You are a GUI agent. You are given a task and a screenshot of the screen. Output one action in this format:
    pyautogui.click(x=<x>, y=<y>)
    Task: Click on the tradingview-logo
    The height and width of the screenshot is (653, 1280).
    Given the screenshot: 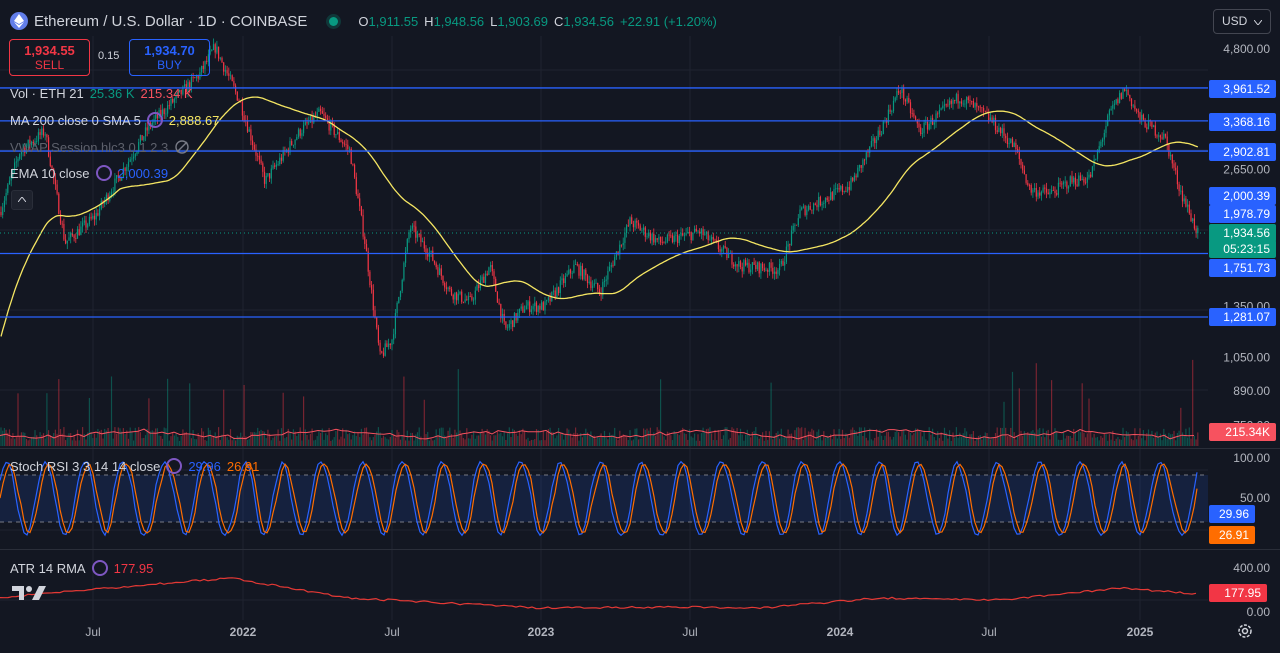 What is the action you would take?
    pyautogui.click(x=30, y=596)
    